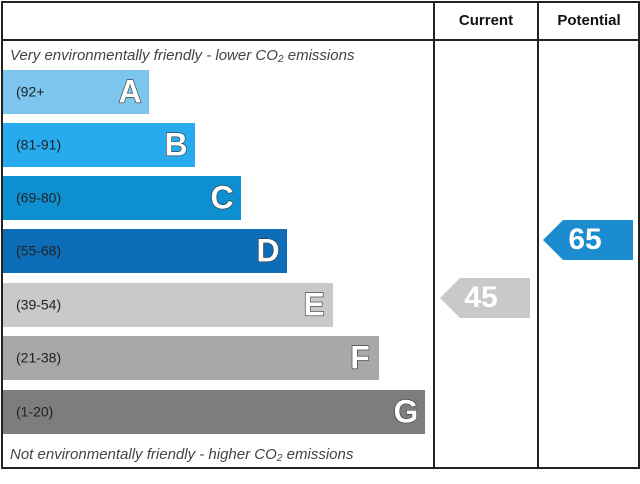 This screenshot has width=640, height=484. Describe the element at coordinates (38, 305) in the screenshot. I see `band-range: (39-54)` at that location.